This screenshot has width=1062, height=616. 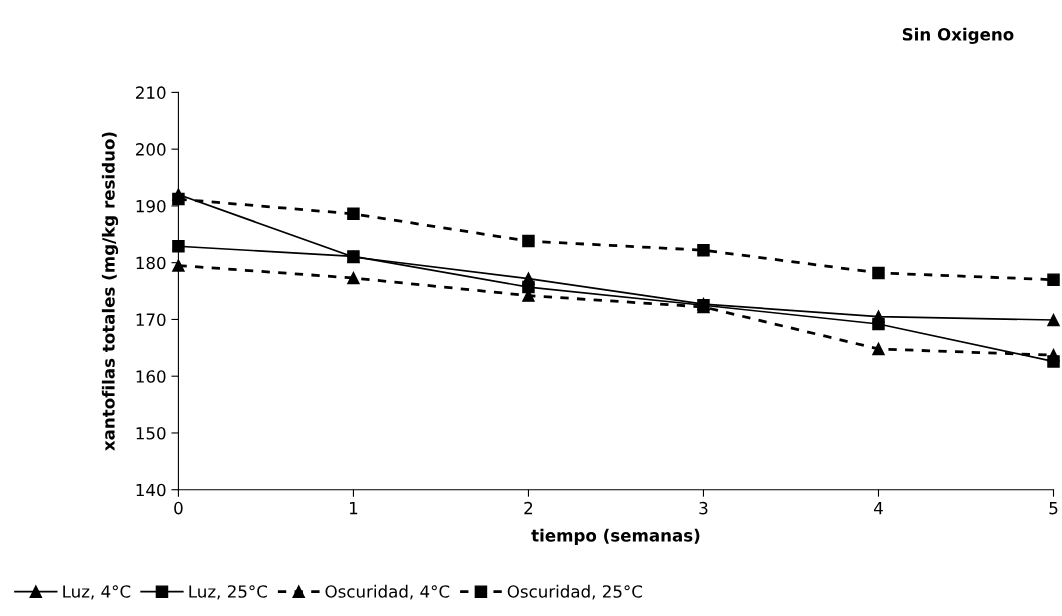 What do you see at coordinates (528, 508) in the screenshot?
I see `x-tick-label: 2` at bounding box center [528, 508].